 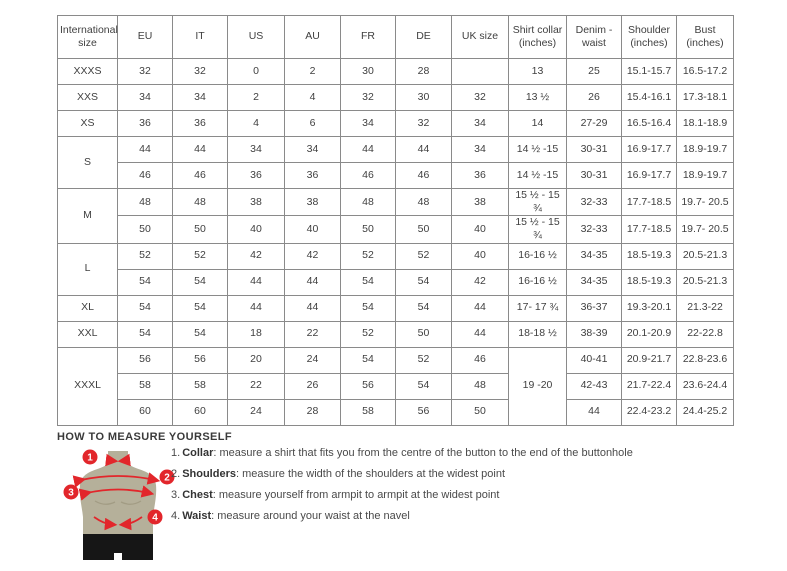 What do you see at coordinates (368, 71) in the screenshot?
I see `table-cell: 30` at bounding box center [368, 71].